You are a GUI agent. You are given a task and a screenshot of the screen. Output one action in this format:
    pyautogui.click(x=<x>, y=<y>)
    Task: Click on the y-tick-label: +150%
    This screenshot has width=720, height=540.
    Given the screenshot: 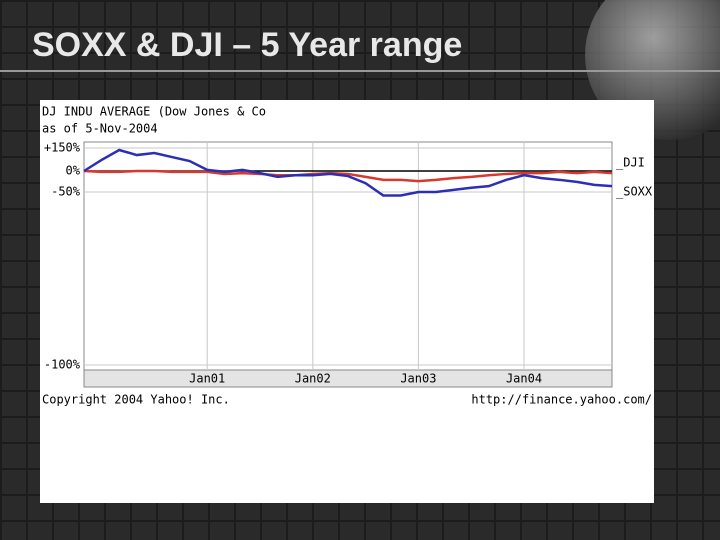 What is the action you would take?
    pyautogui.click(x=62, y=148)
    